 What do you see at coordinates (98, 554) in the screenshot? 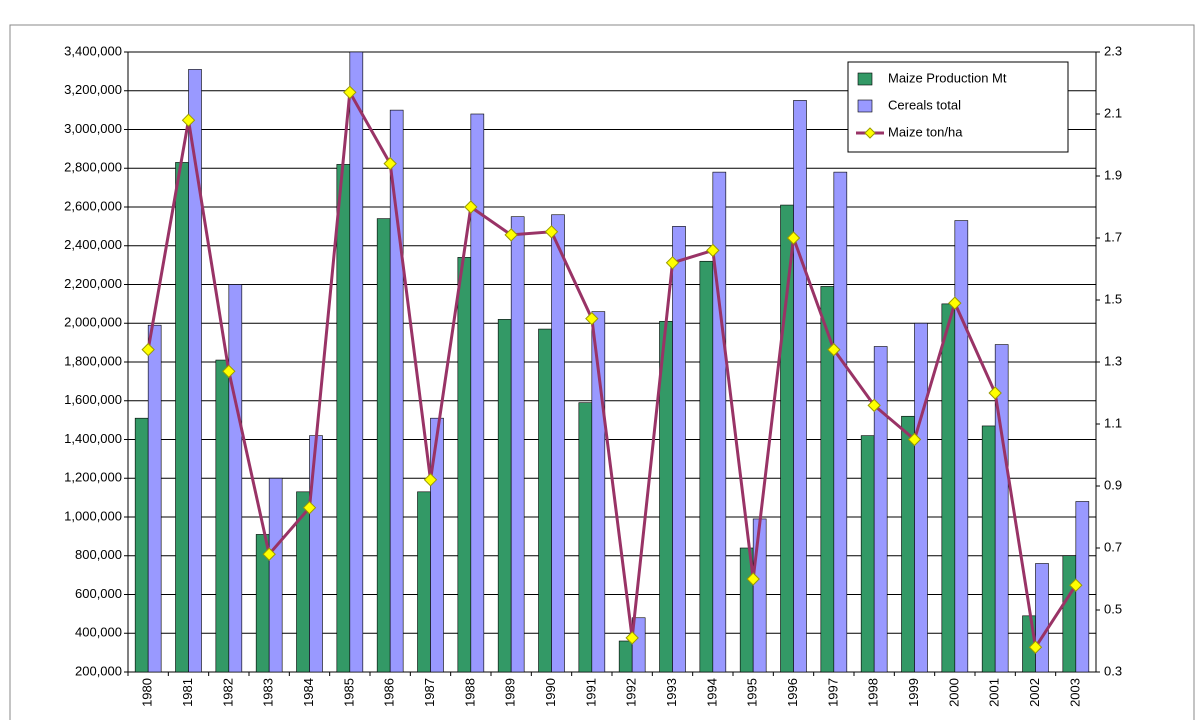
I see `y-tick-label: 800,000` at bounding box center [98, 554].